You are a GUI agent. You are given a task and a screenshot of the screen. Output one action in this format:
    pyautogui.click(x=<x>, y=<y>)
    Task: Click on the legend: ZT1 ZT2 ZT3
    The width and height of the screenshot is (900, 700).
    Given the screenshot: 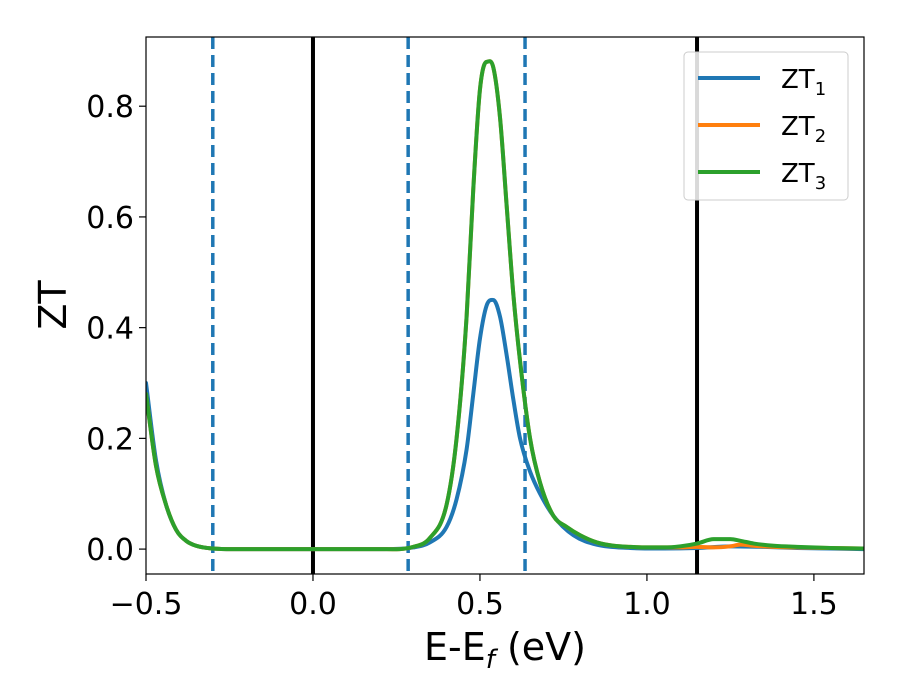 What is the action you would take?
    pyautogui.click(x=766, y=126)
    